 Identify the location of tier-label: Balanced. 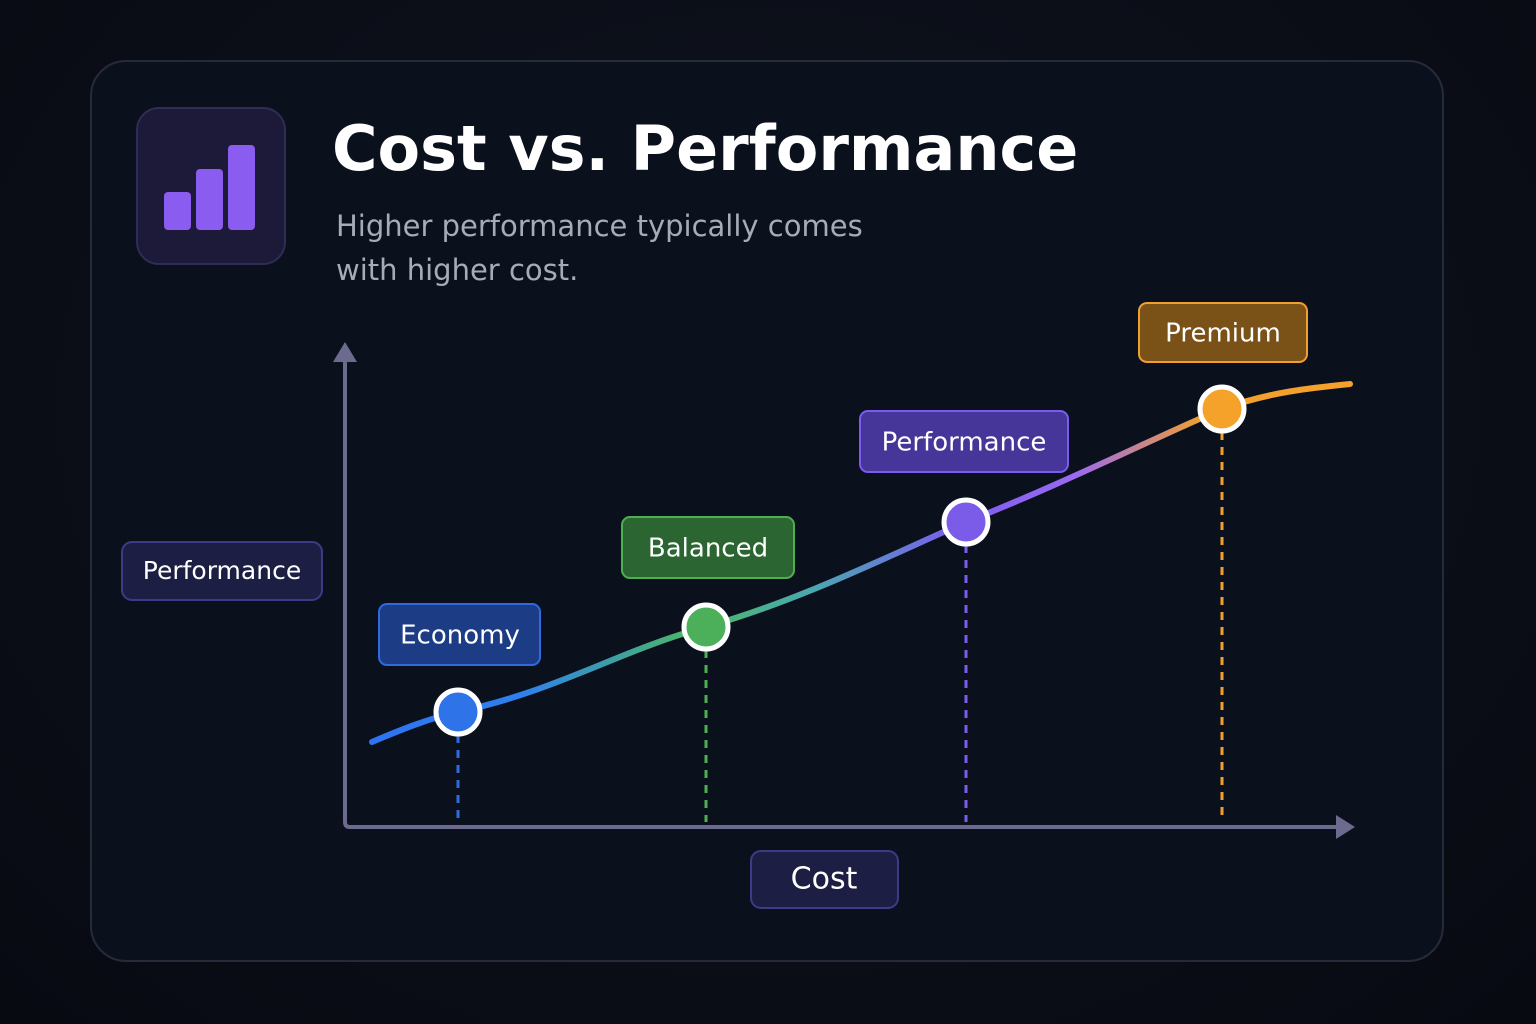
(708, 549).